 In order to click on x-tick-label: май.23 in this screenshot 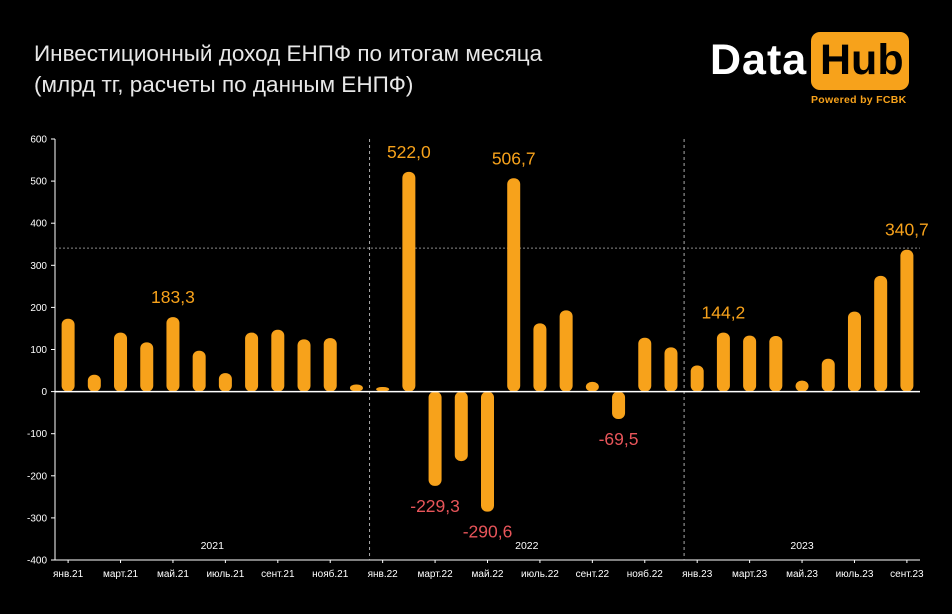, I will do `click(802, 574)`.